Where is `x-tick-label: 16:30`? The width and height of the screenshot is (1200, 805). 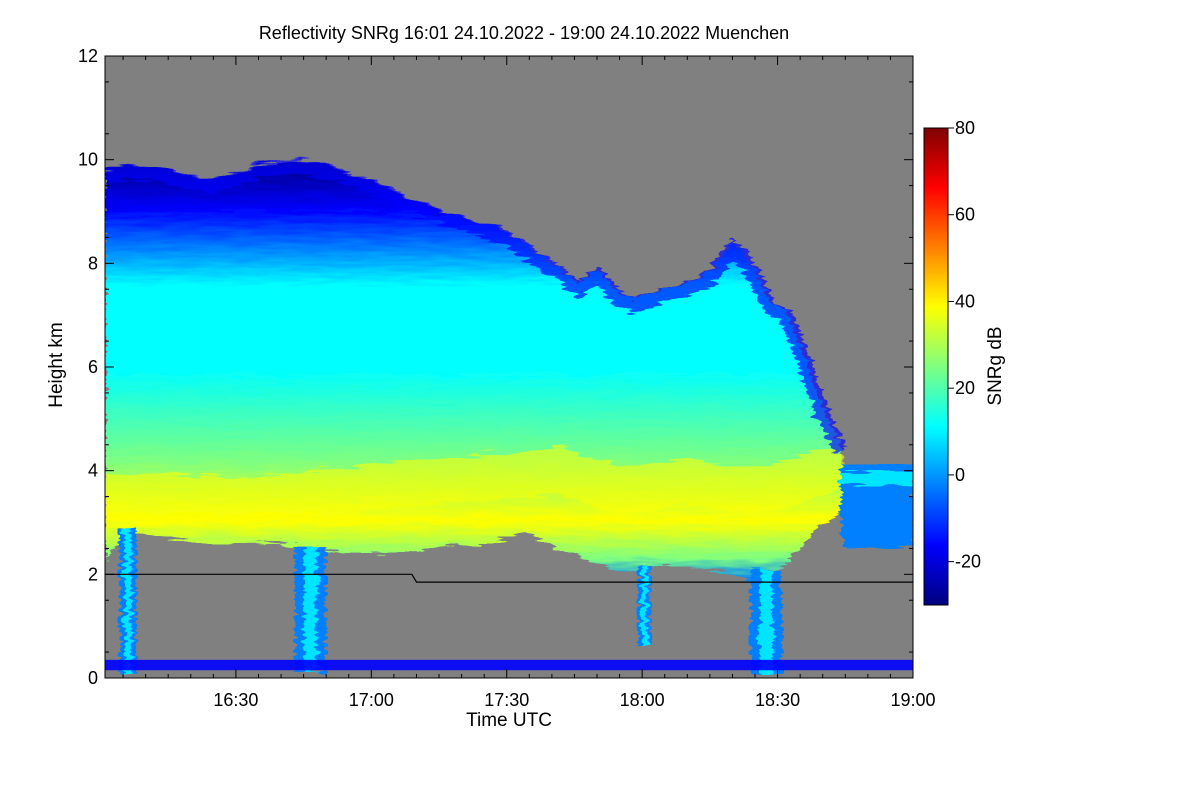 x-tick-label: 16:30 is located at coordinates (235, 700).